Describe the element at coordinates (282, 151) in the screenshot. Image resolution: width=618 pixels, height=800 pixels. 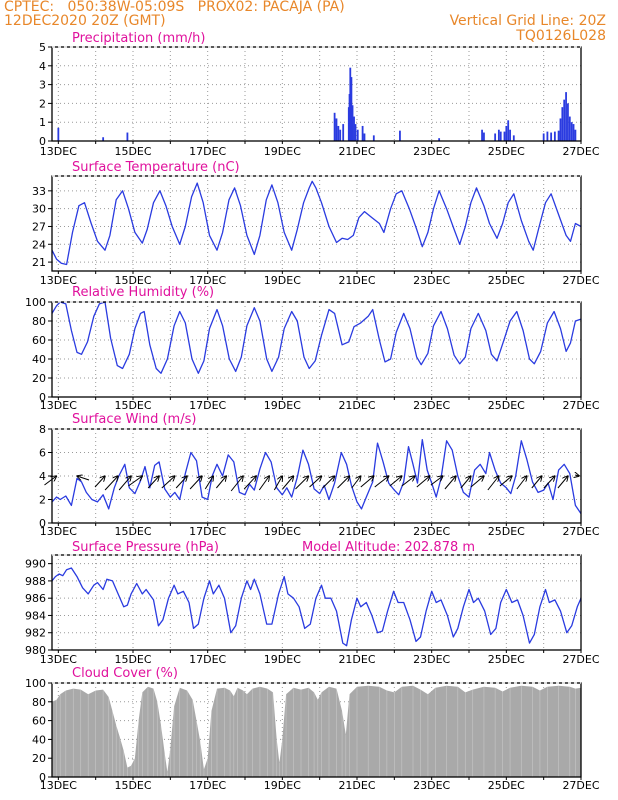
I see `precip-xtick-label: 19DEC` at that location.